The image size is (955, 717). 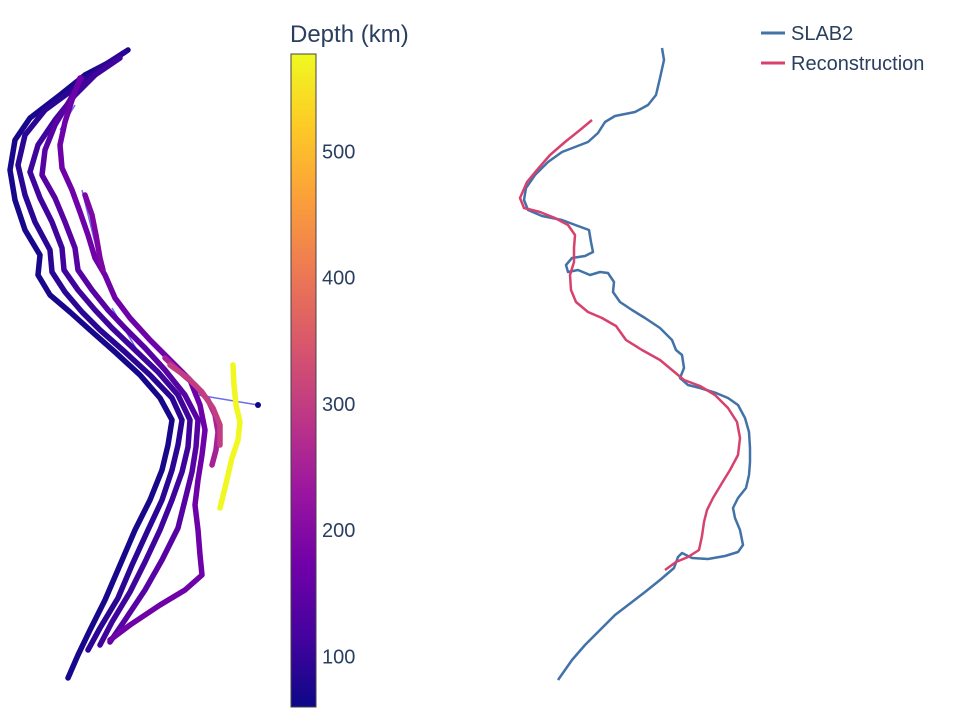 What do you see at coordinates (303, 380) in the screenshot?
I see `colorbar-gradient` at bounding box center [303, 380].